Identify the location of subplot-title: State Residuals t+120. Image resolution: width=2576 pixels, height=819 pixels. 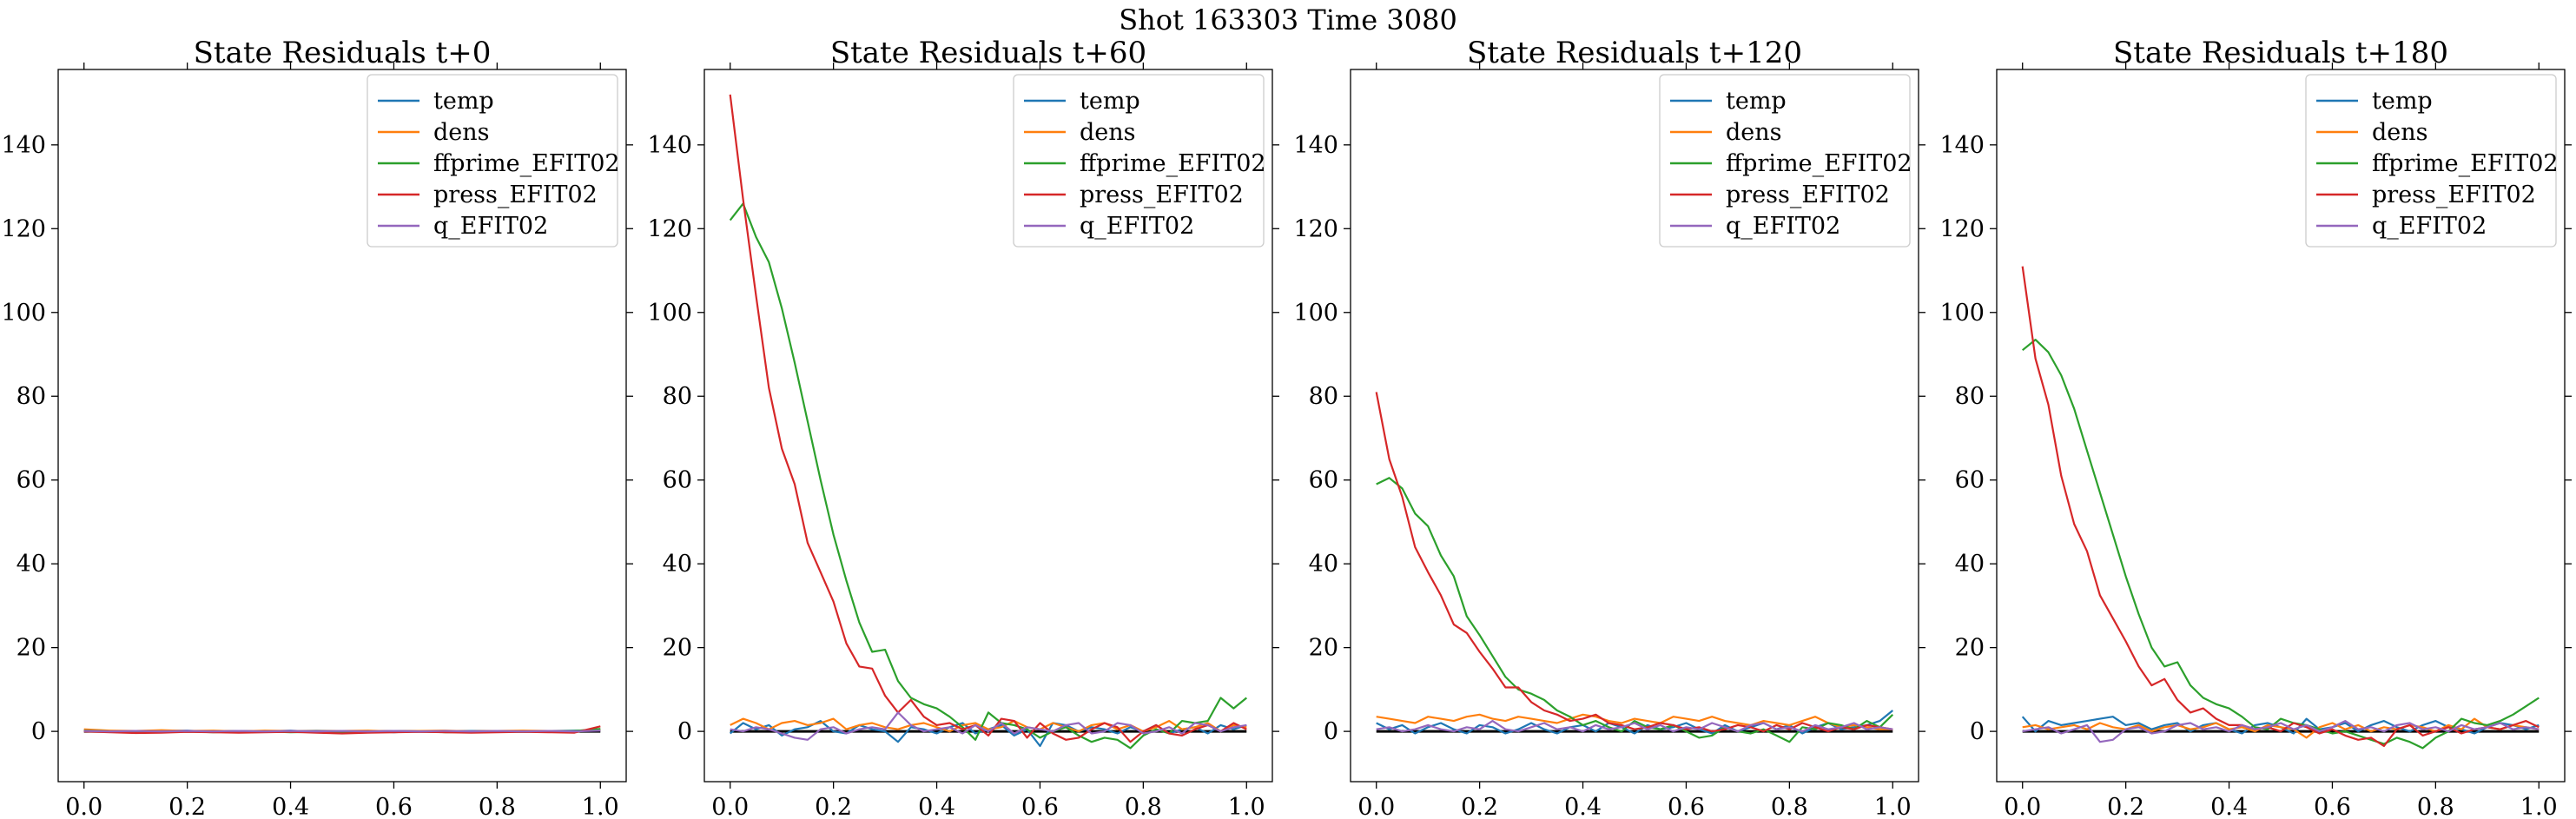
(1634, 53).